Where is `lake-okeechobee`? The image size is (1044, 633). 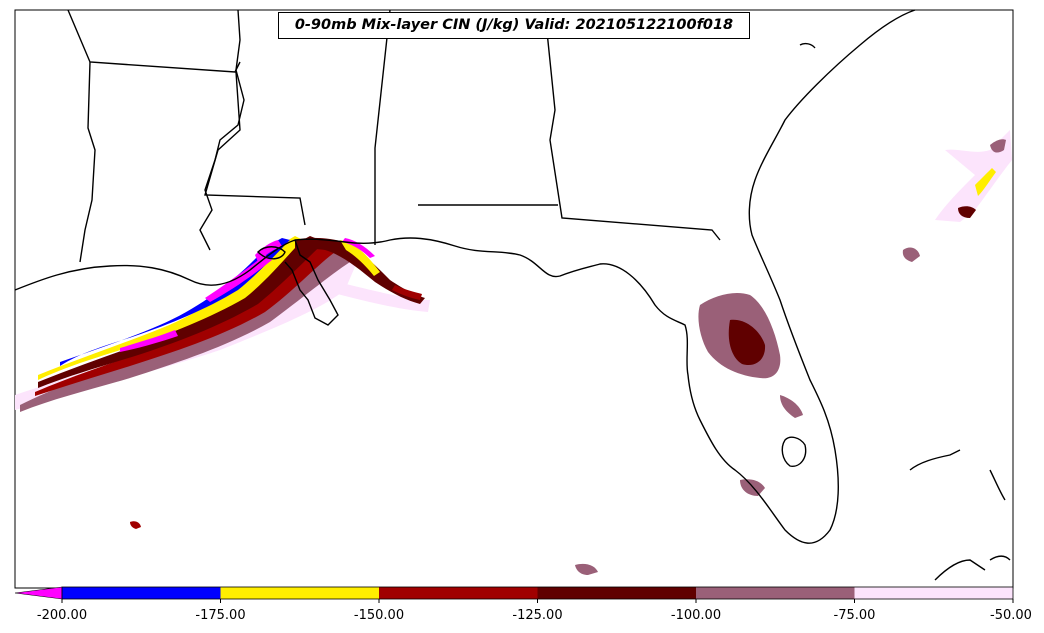
lake-okeechobee is located at coordinates (794, 451).